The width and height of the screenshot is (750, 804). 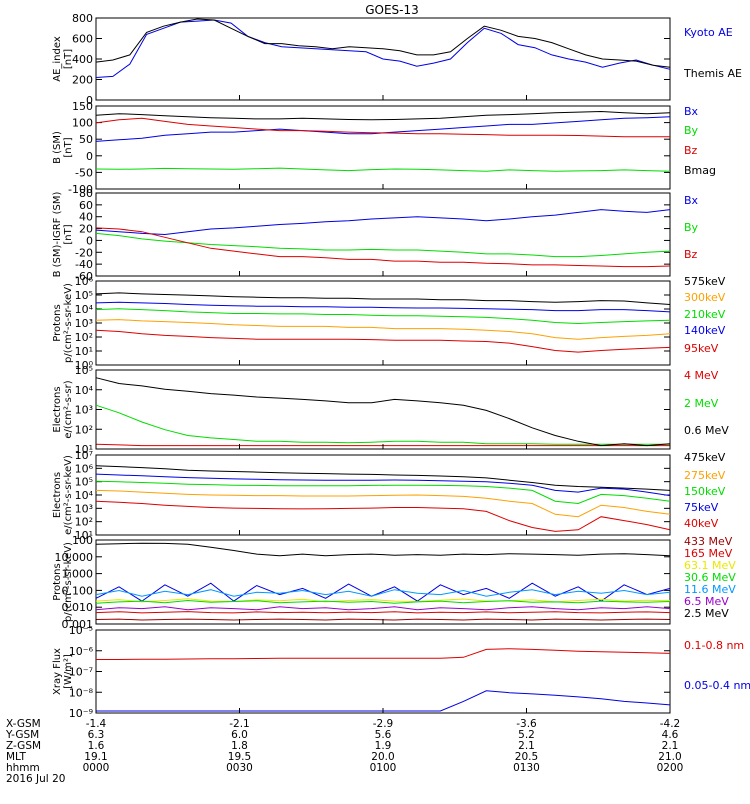 What do you see at coordinates (239, 757) in the screenshot?
I see `x-tick-label-3-1: 19.5` at bounding box center [239, 757].